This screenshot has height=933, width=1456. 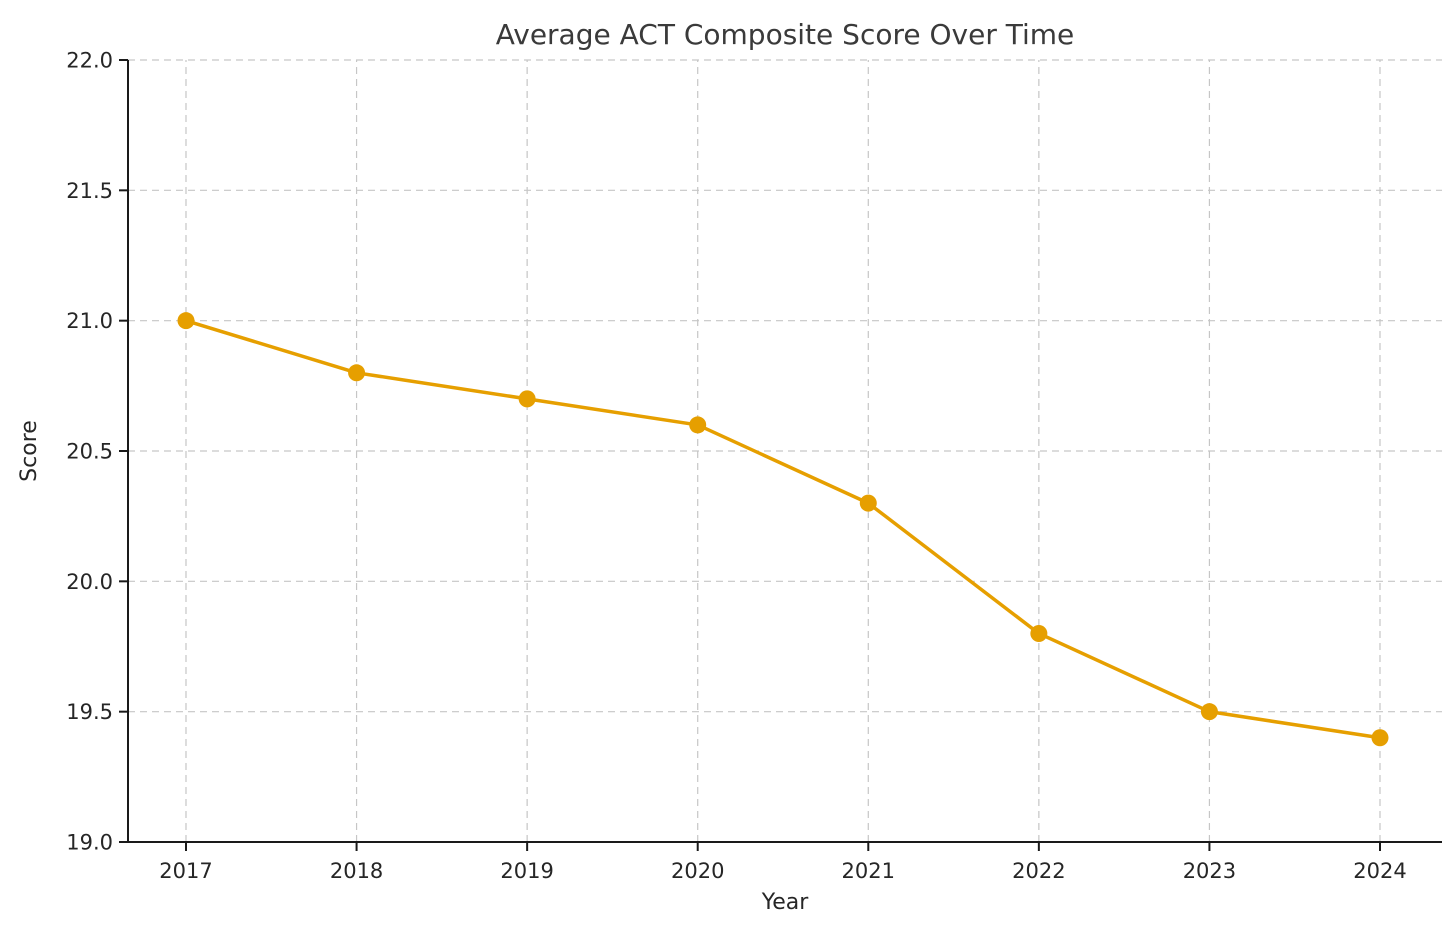 I want to click on x-tick-label: 2020, so click(x=697, y=871).